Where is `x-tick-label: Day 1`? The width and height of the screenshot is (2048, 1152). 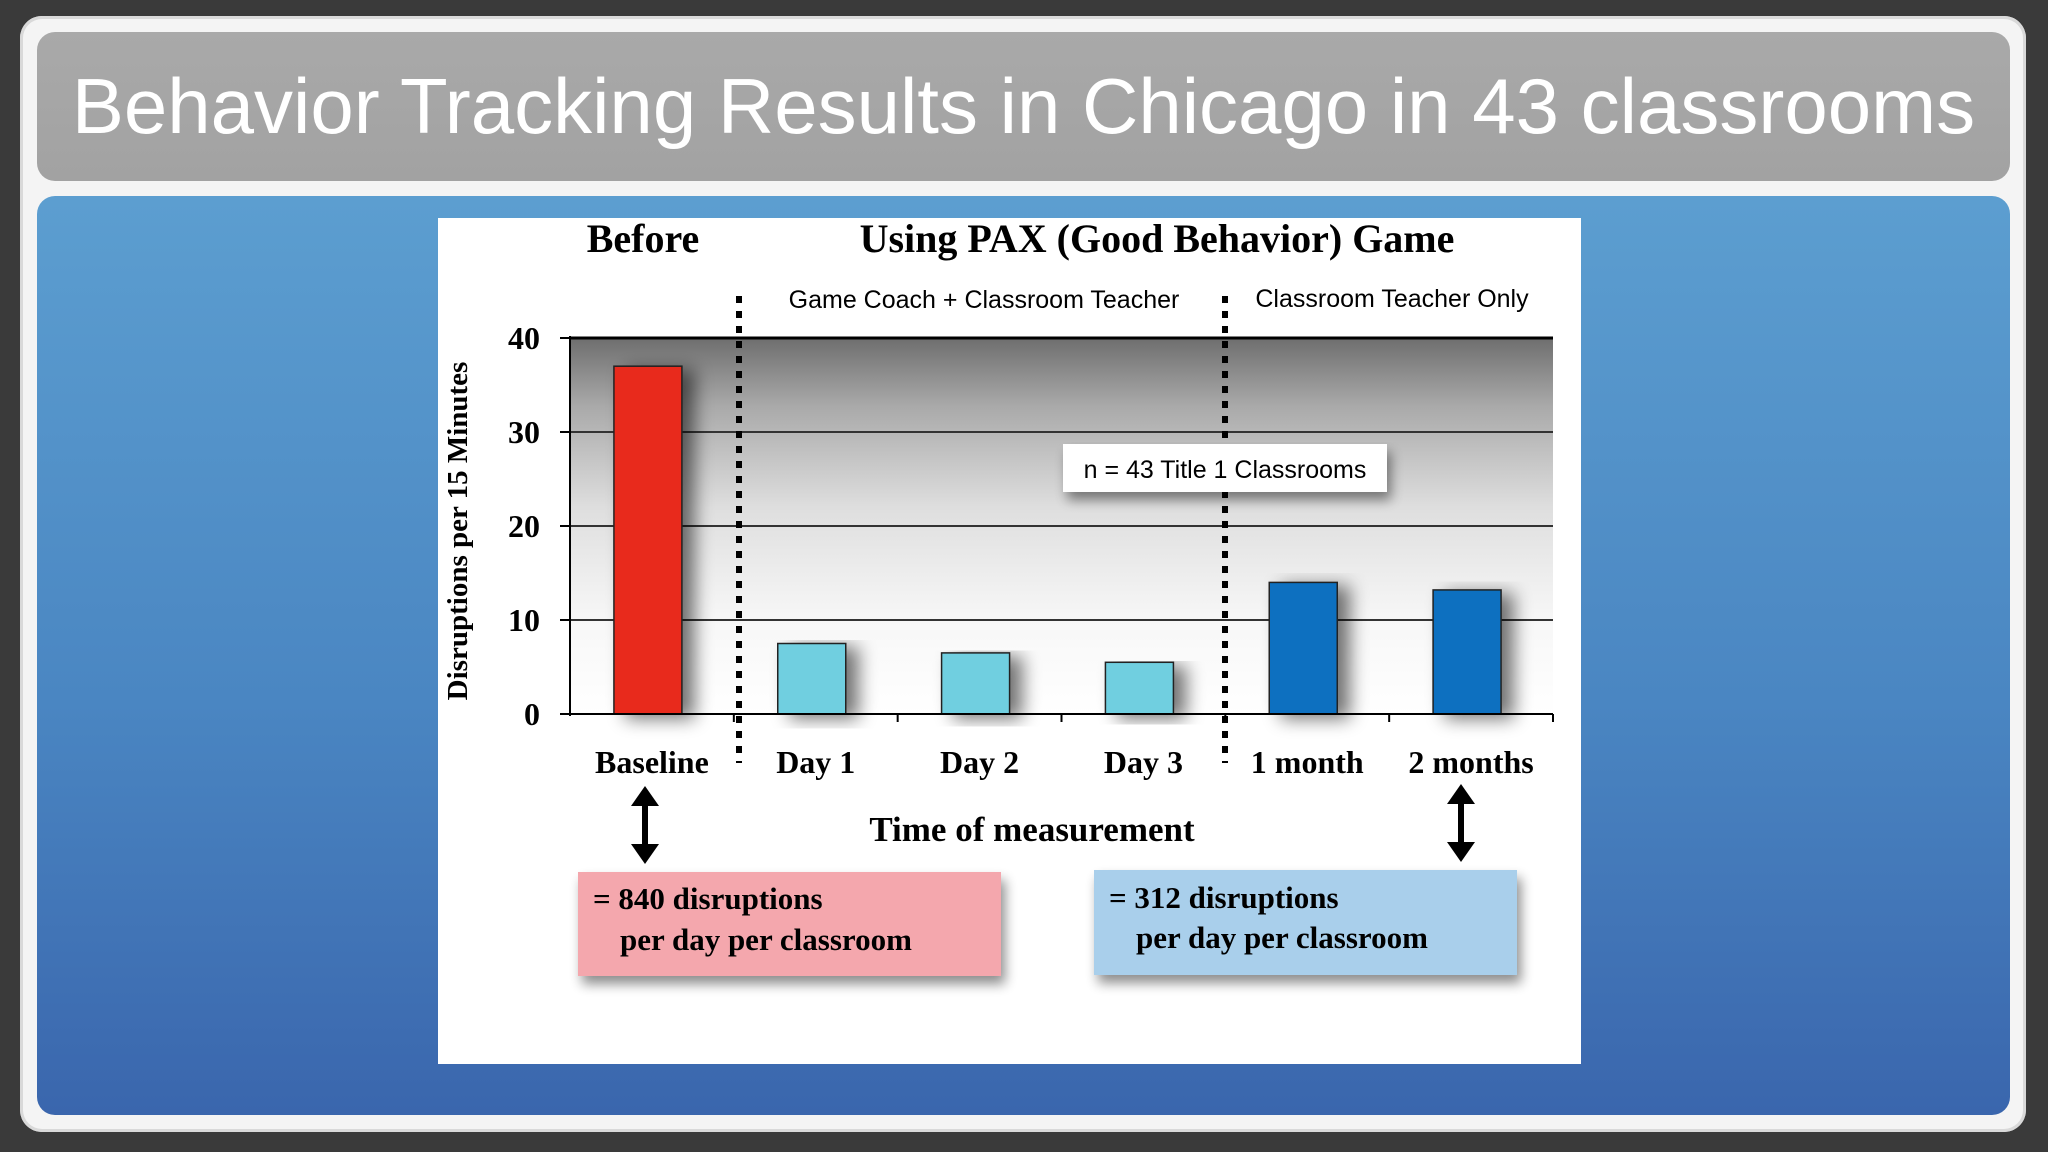
x-tick-label: Day 1 is located at coordinates (815, 762).